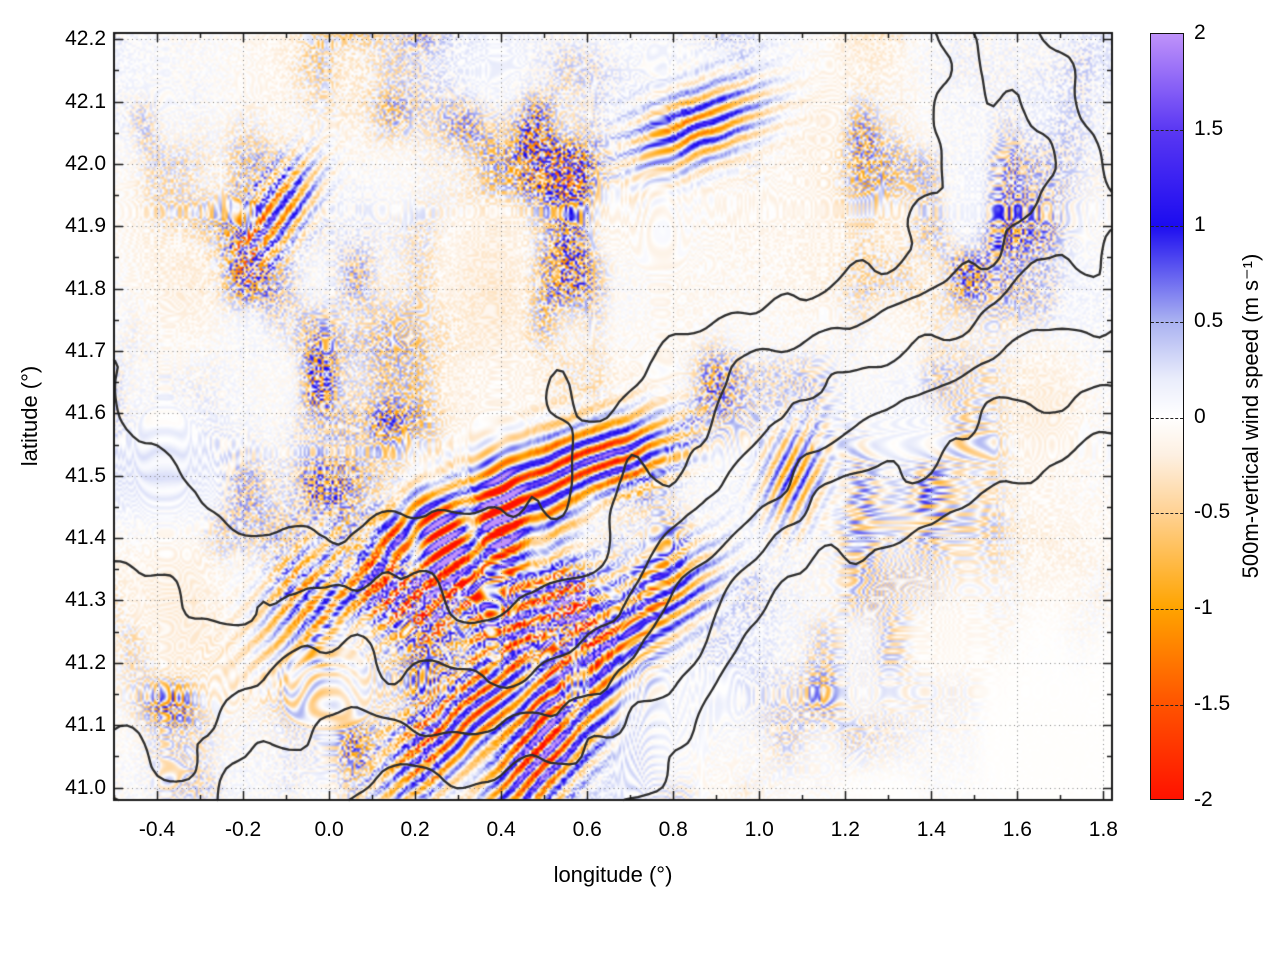 The image size is (1280, 960). Describe the element at coordinates (243, 829) in the screenshot. I see `x-tick-label: -0.2` at that location.